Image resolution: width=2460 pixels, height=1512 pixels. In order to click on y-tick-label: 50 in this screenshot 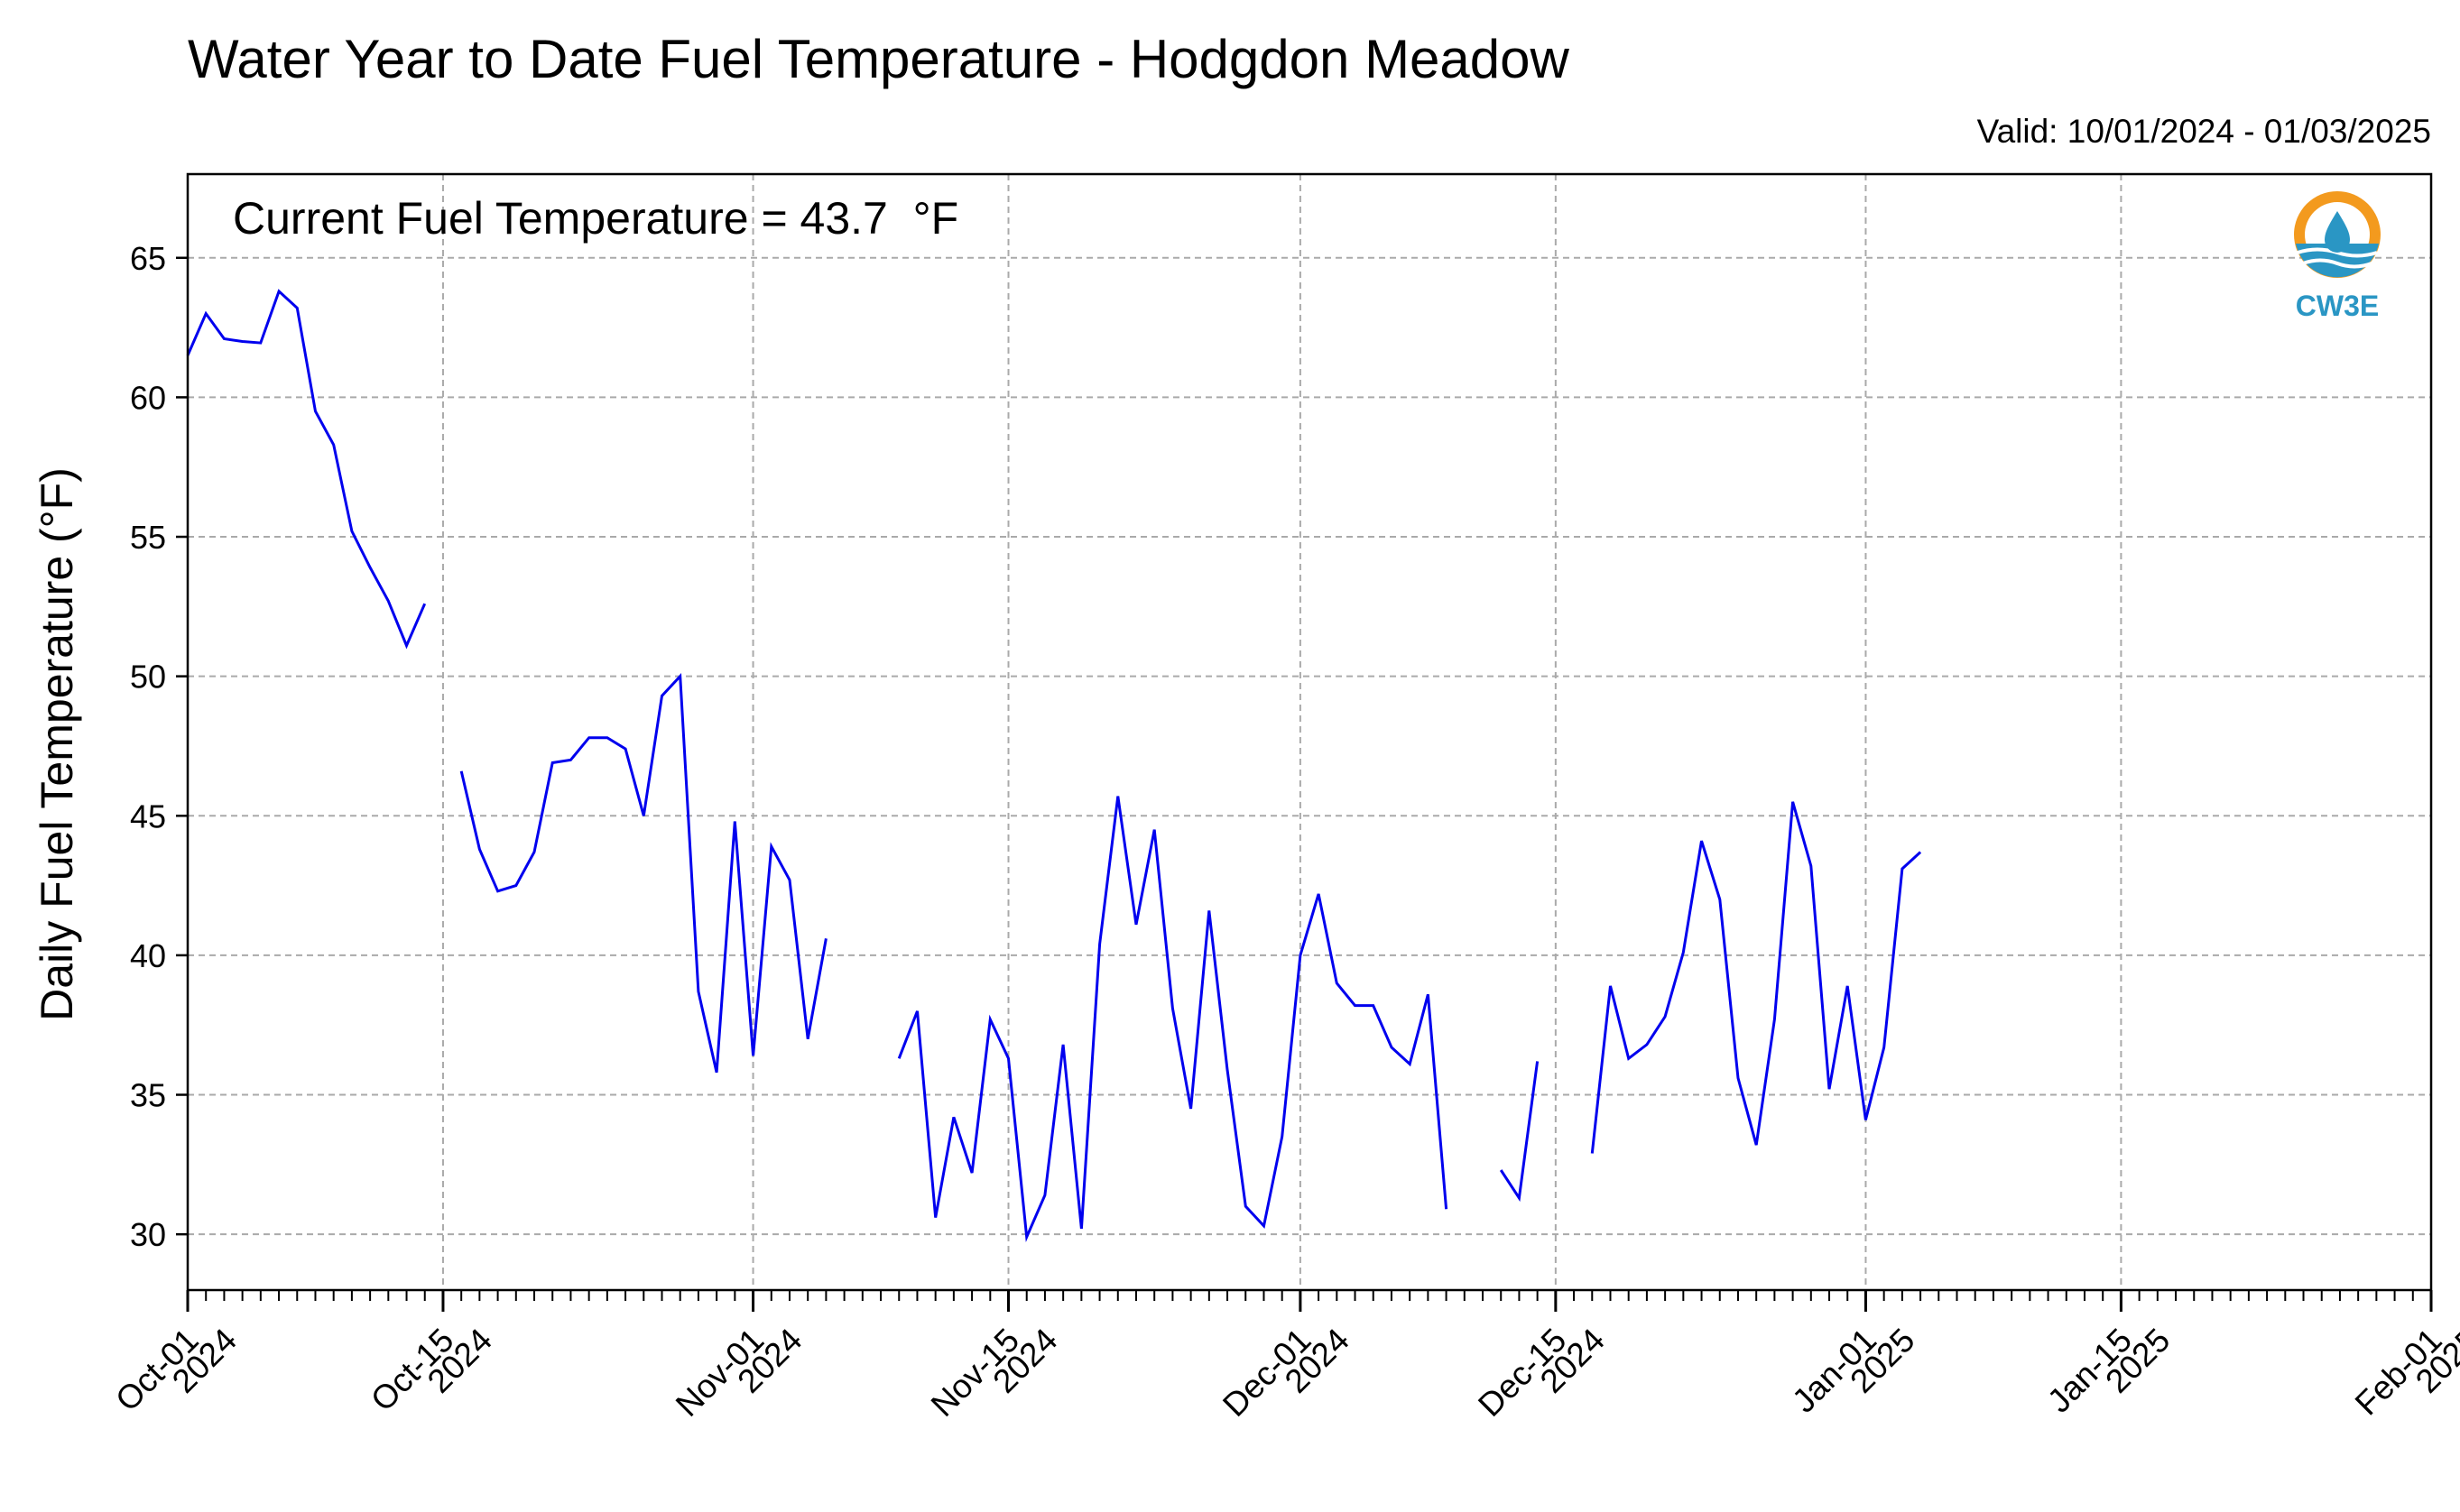, I will do `click(148, 677)`.